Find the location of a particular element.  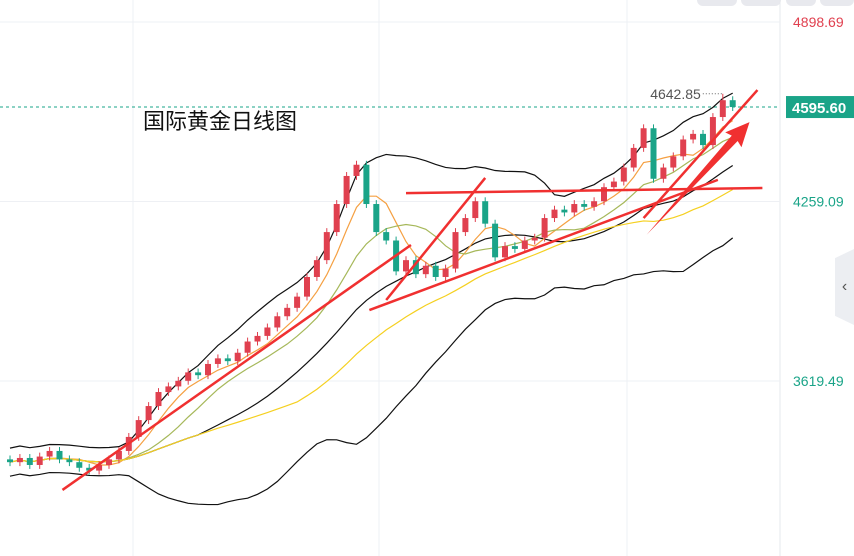

price-axis: 4898.69 4259.09 3619.49 4595.60 is located at coordinates (820, 201).